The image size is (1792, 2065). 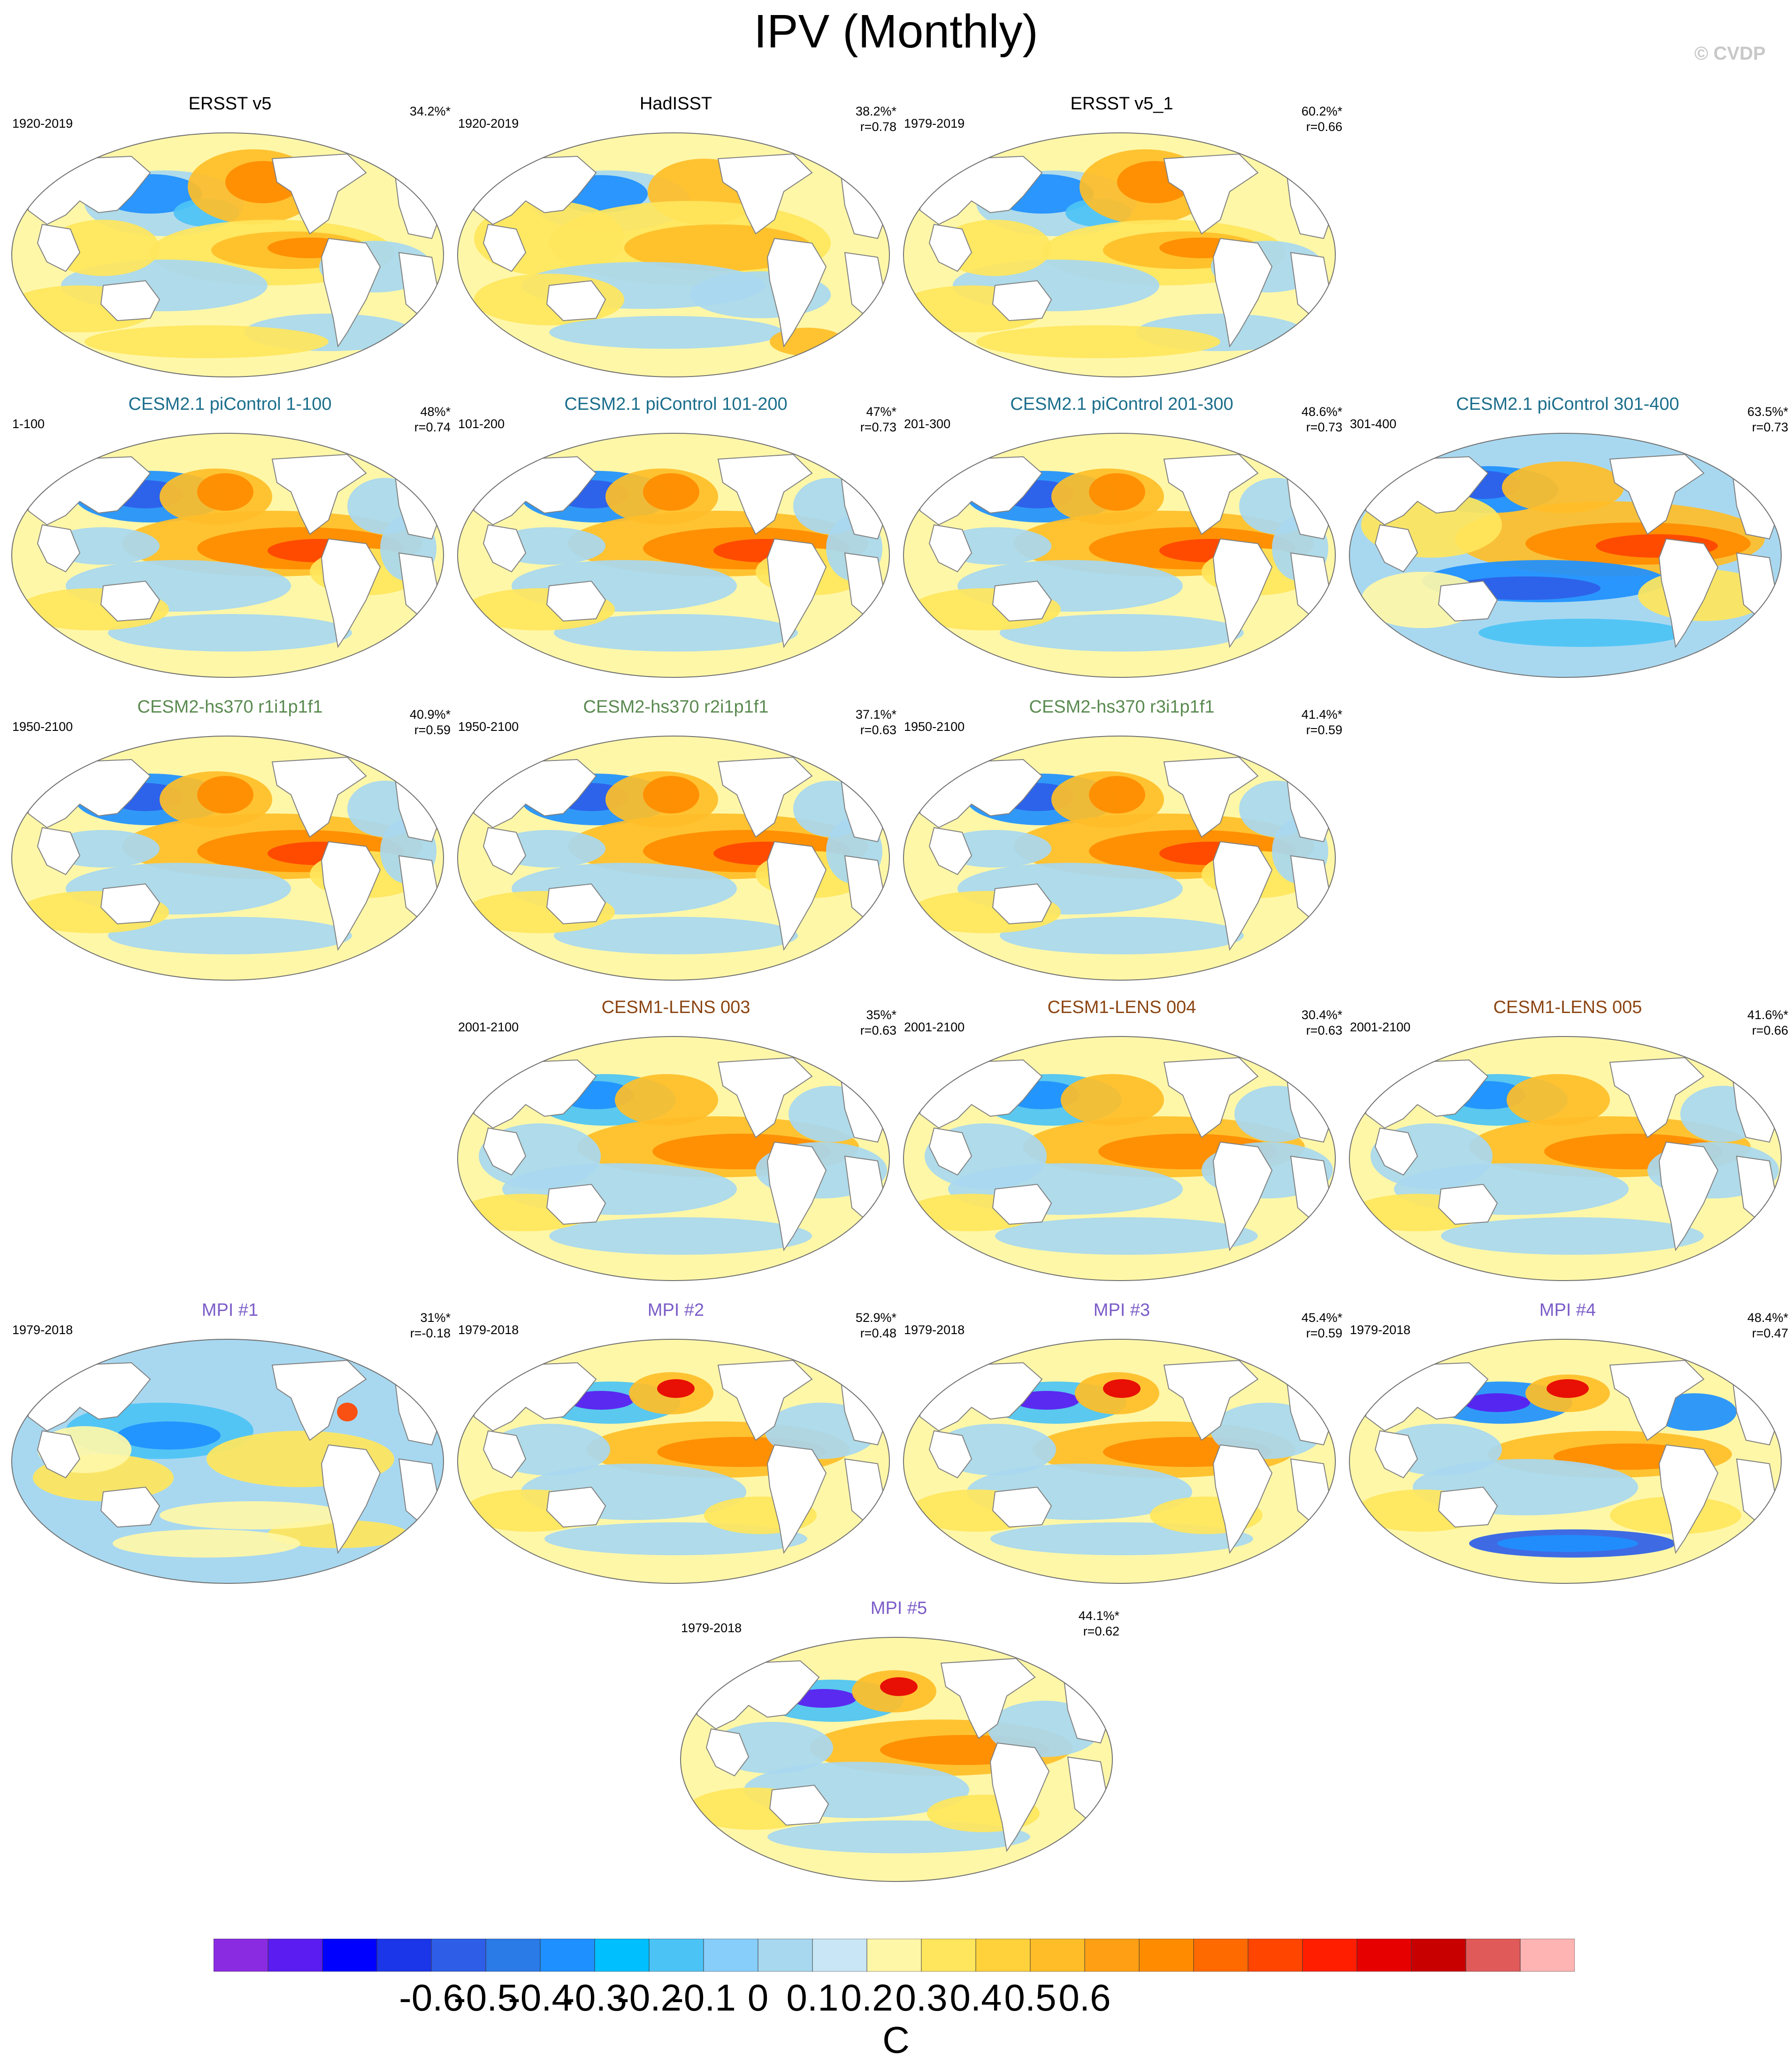 I want to click on panel-correlation: r=0.48, so click(x=878, y=1333).